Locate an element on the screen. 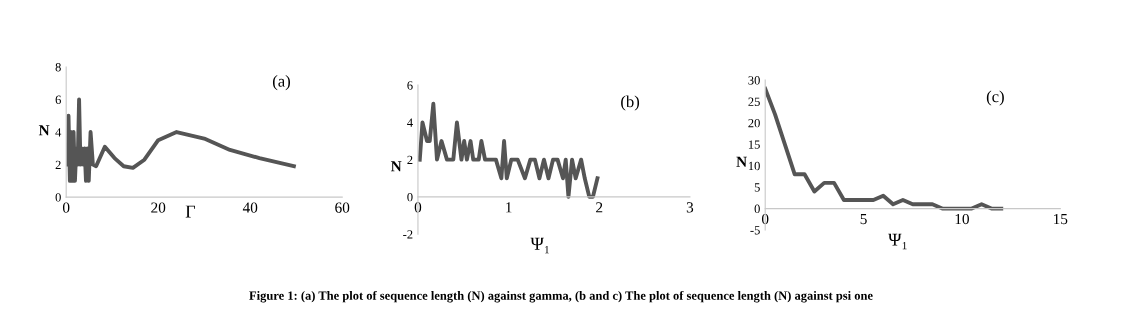 Image resolution: width=1122 pixels, height=319 pixels. x-tick-label: 15 is located at coordinates (1060, 219).